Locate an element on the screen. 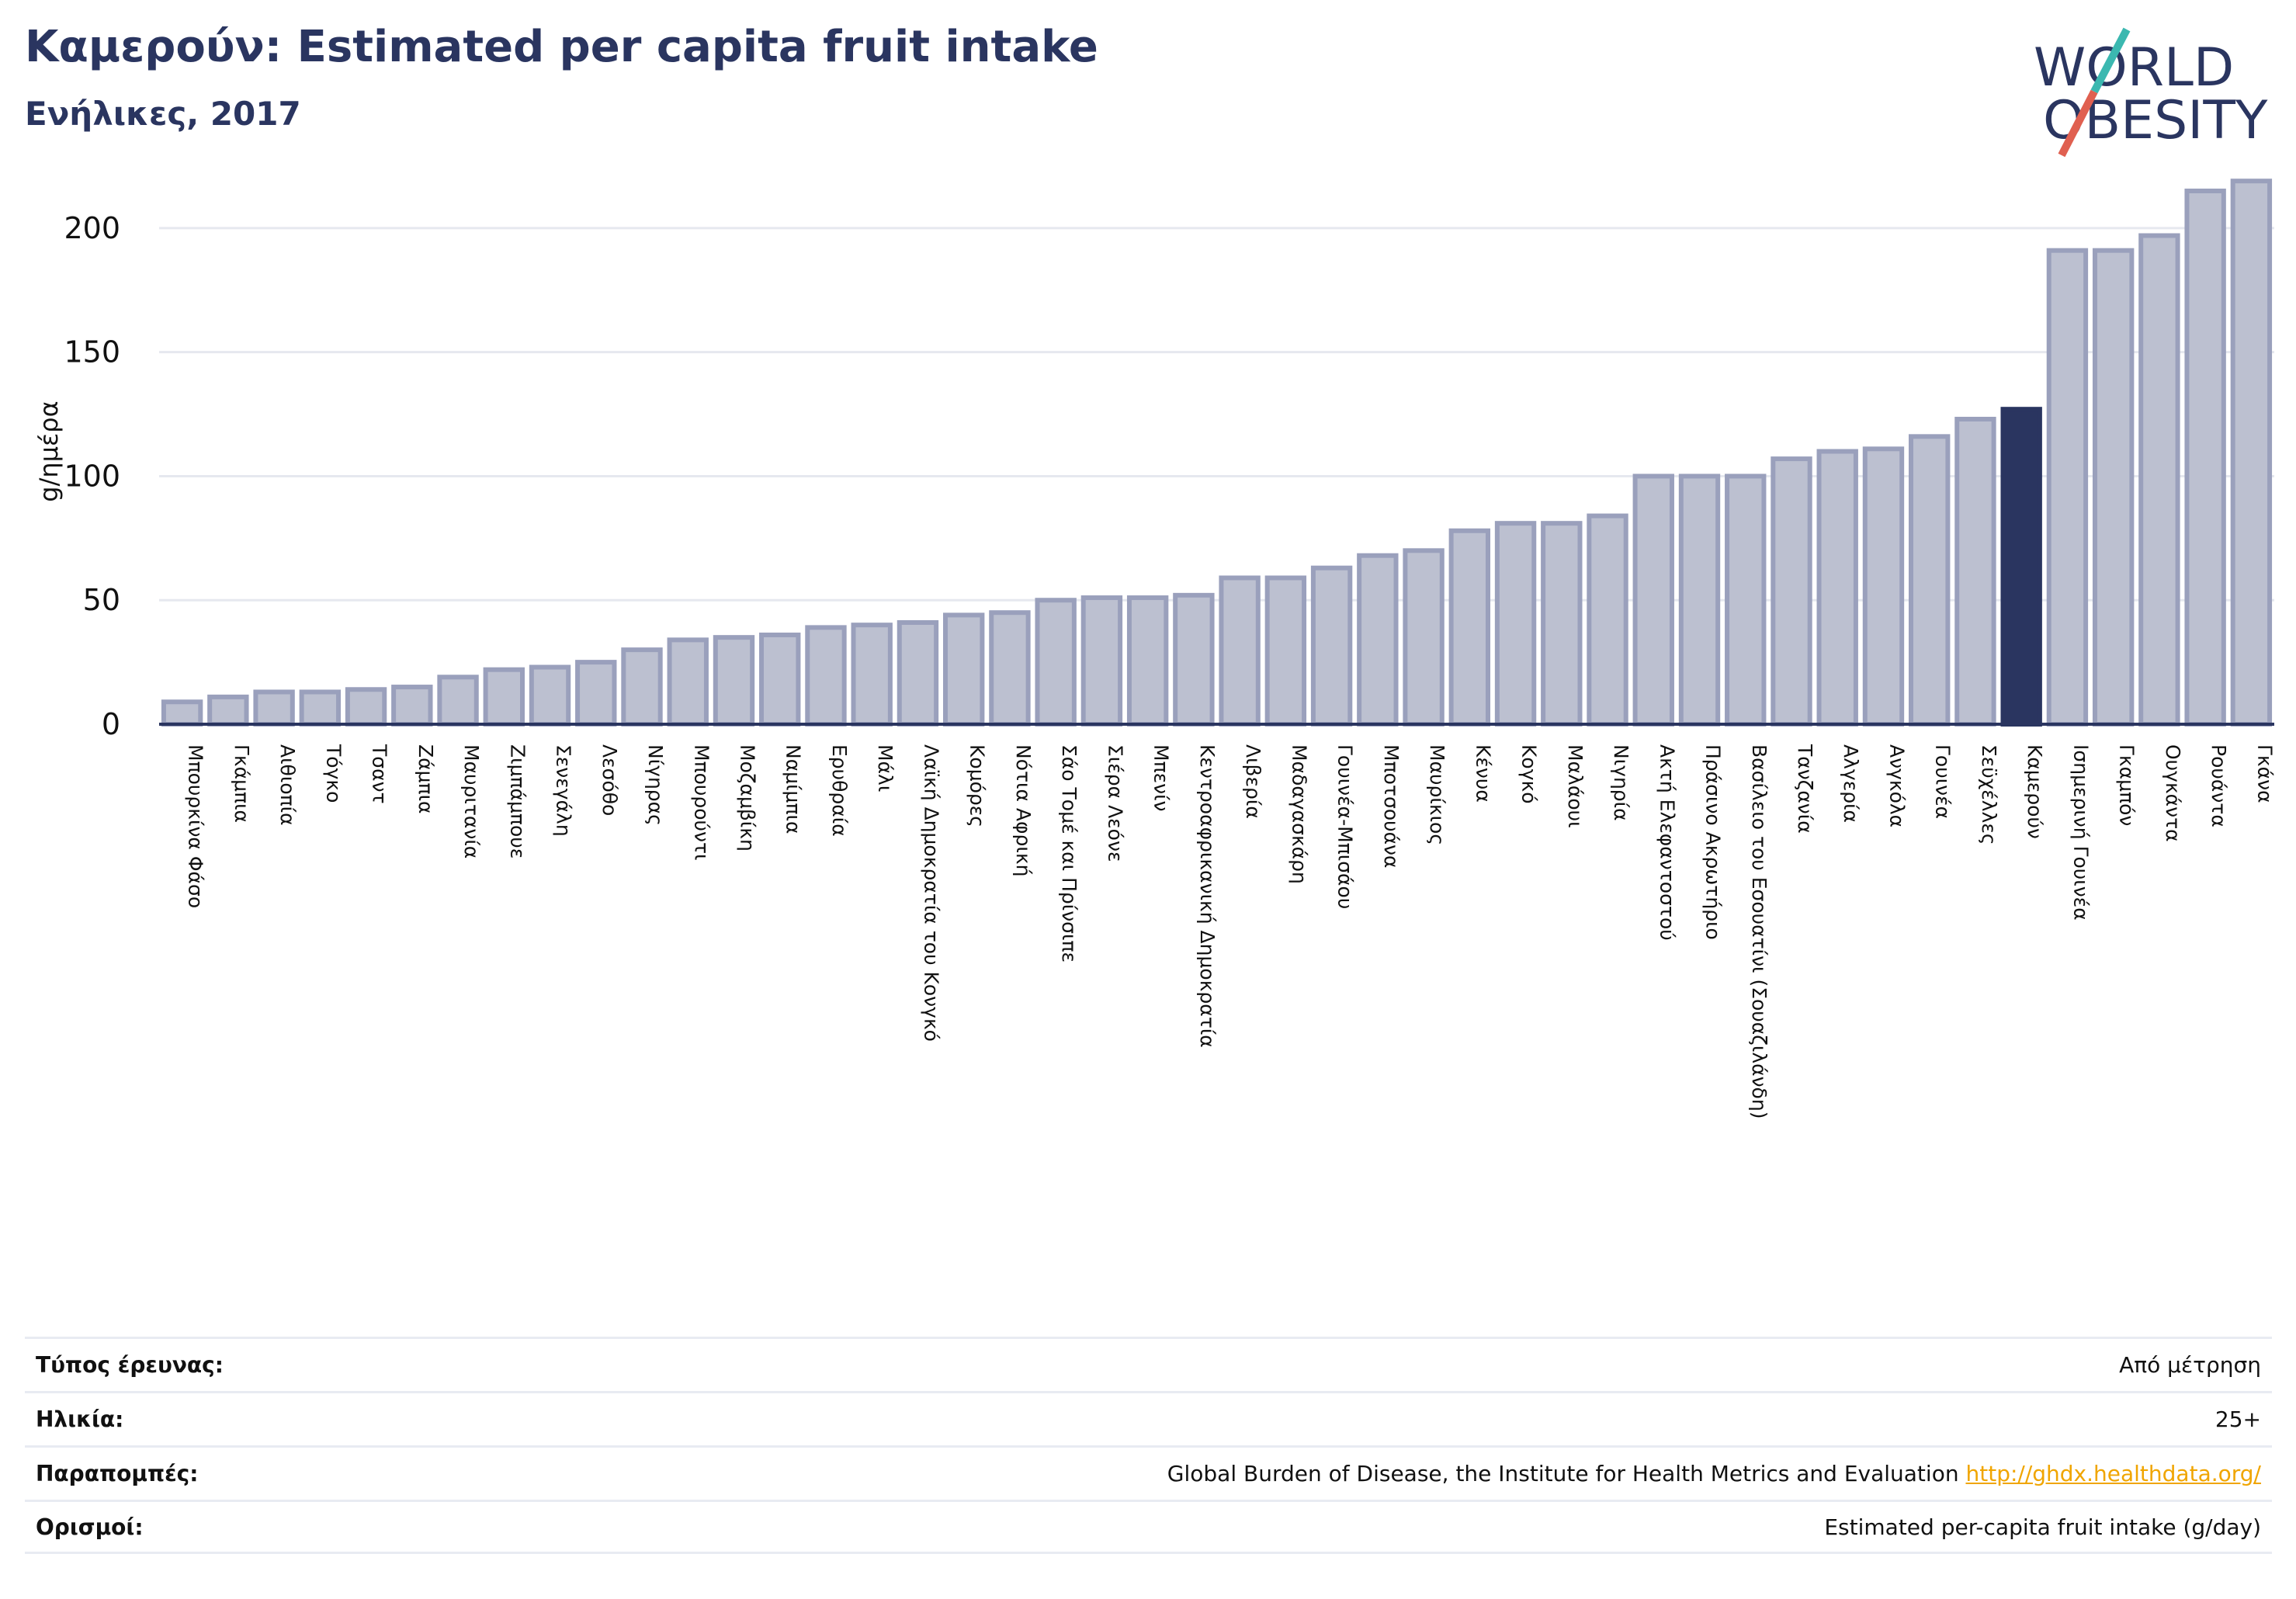 Image resolution: width=2296 pixels, height=1599 pixels. y-tick-label: 200 is located at coordinates (92, 228).